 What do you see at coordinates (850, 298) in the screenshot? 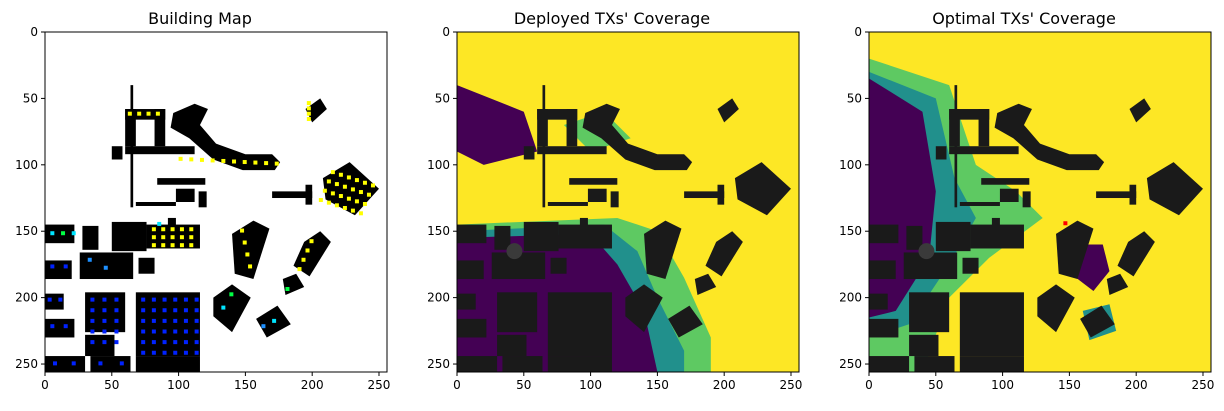
I see `y-tick-label: 200` at bounding box center [850, 298].